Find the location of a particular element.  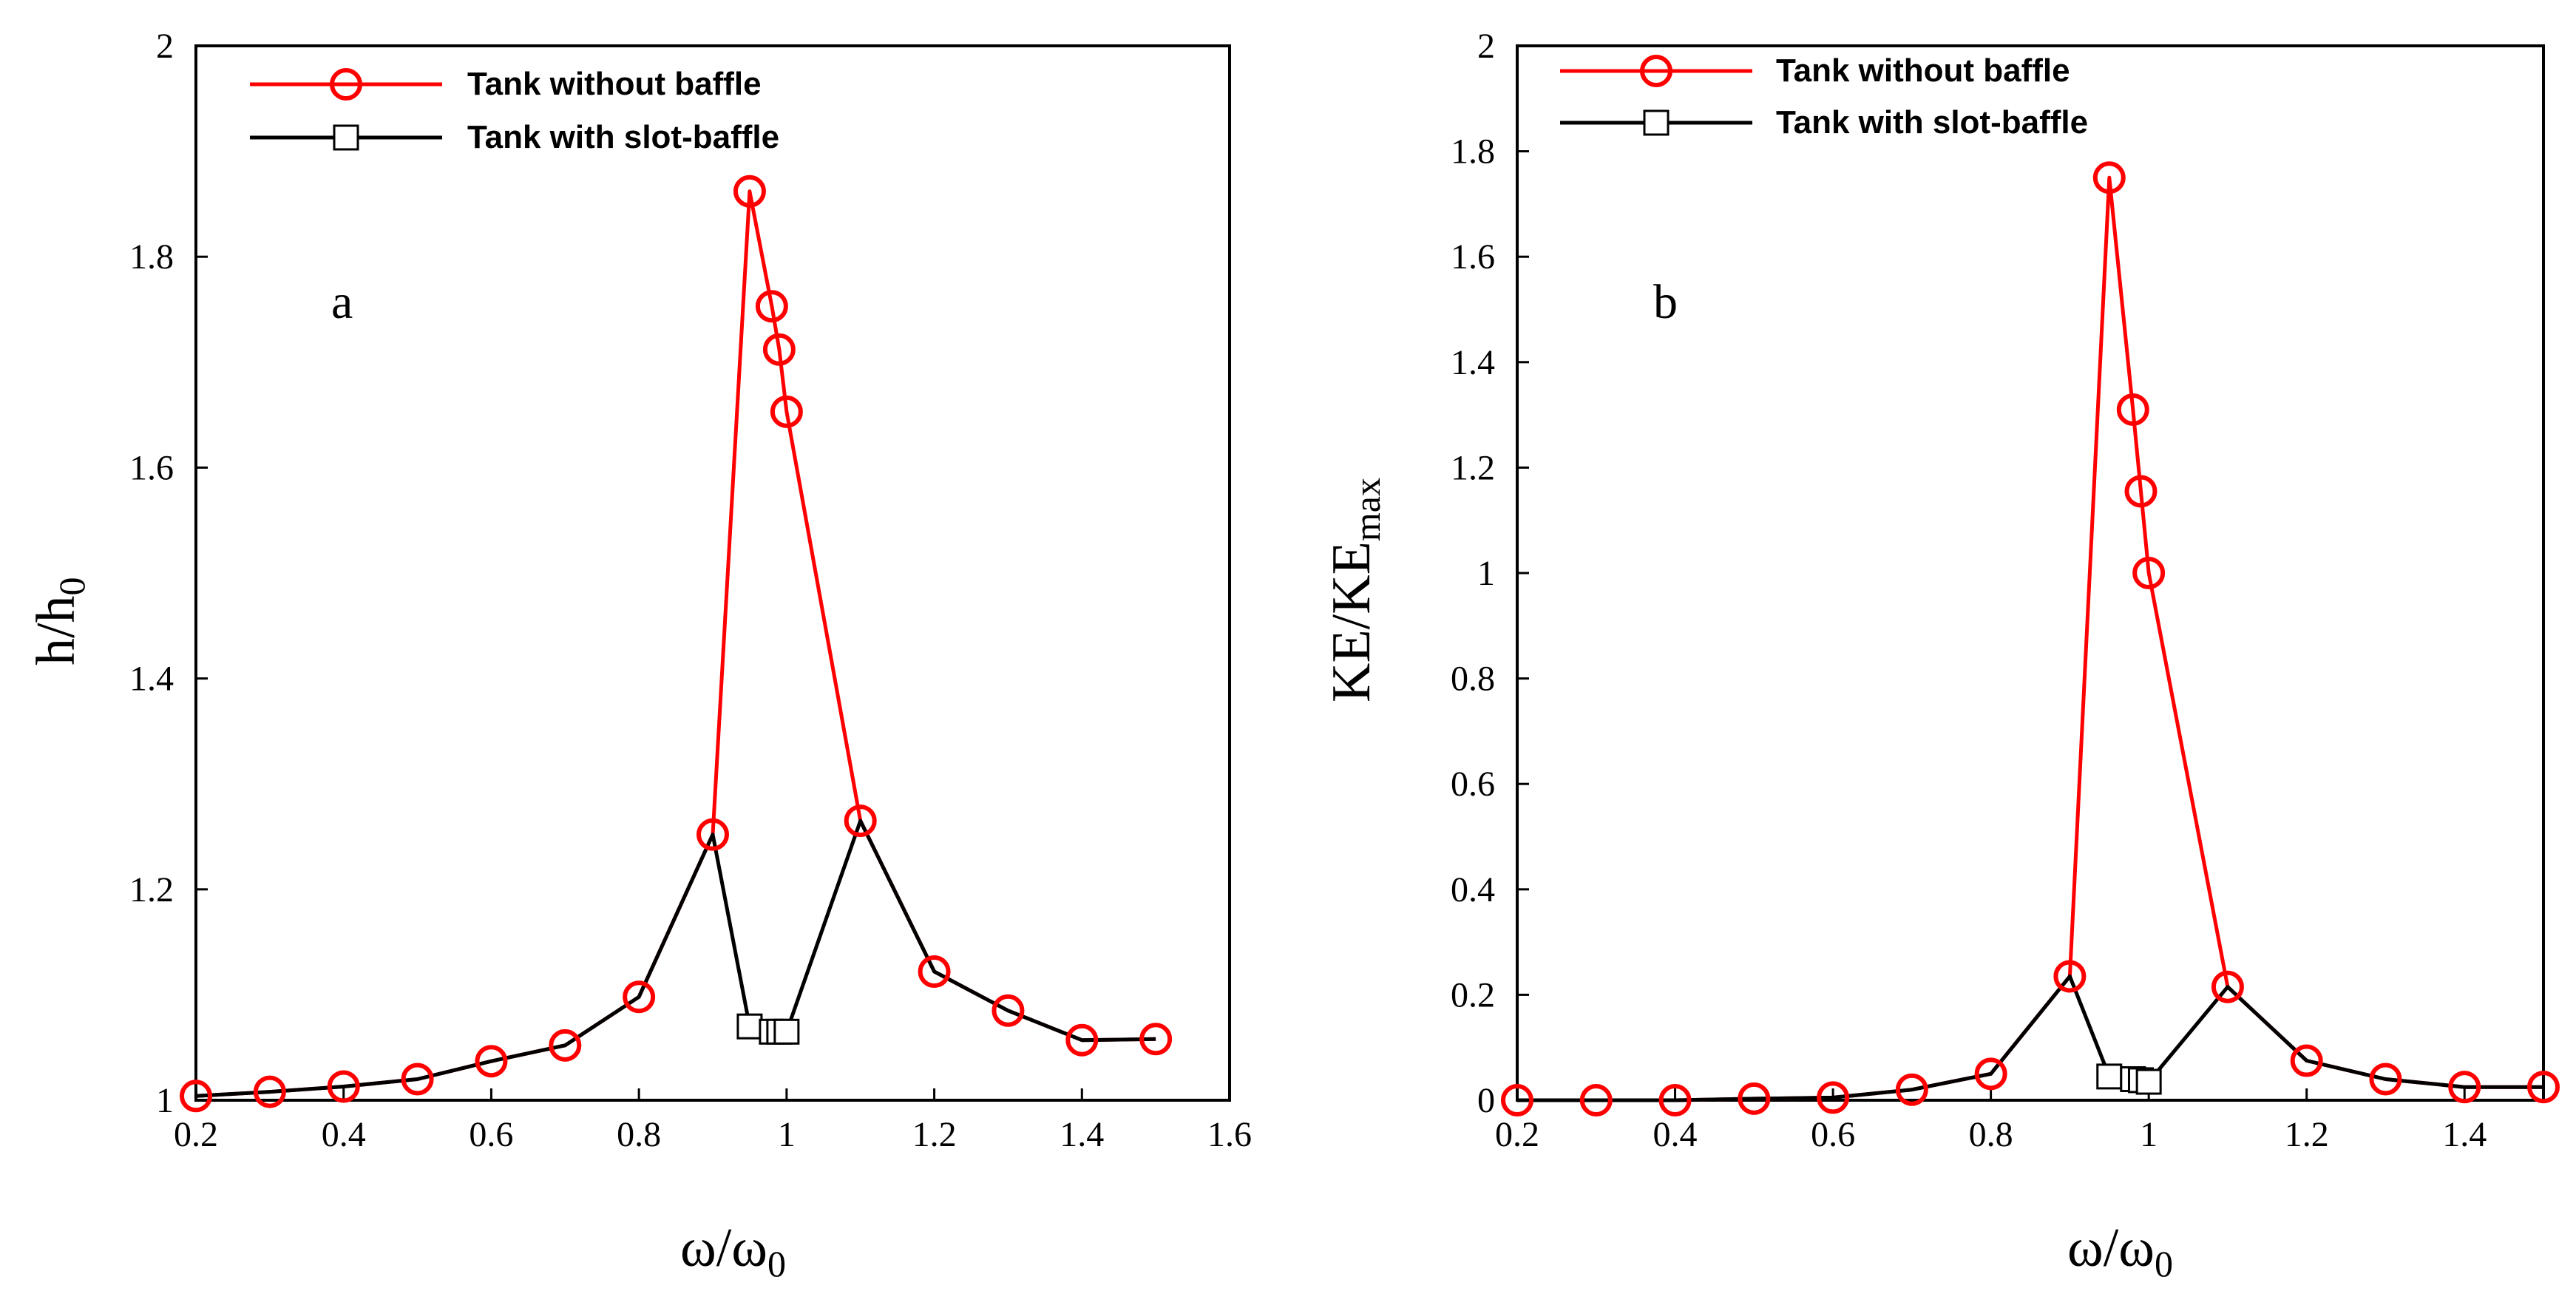

y-tick-label: 0 is located at coordinates (1486, 1101).